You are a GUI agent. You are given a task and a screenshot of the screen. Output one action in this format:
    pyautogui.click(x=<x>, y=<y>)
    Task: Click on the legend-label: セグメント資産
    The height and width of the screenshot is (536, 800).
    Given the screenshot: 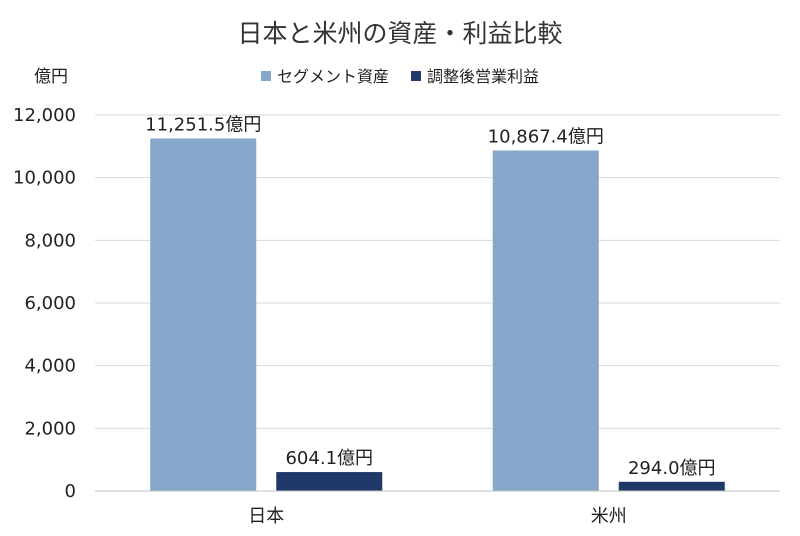 What is the action you would take?
    pyautogui.click(x=333, y=76)
    